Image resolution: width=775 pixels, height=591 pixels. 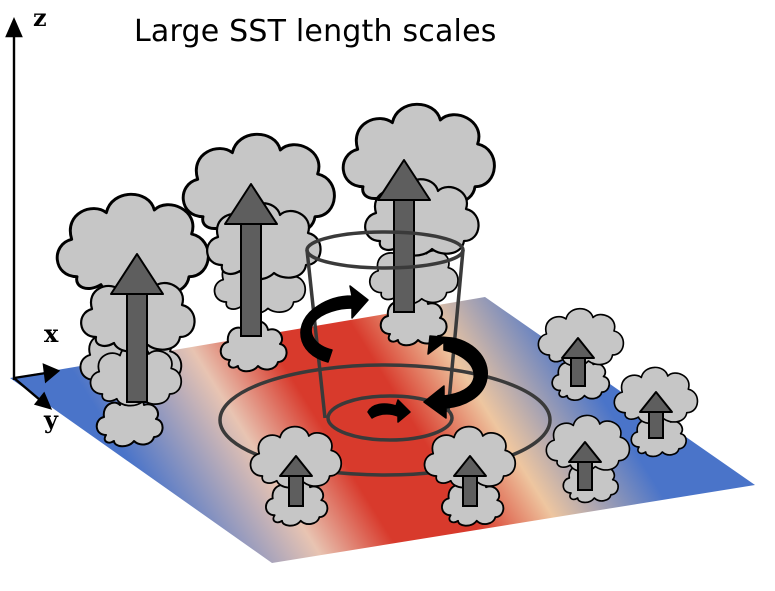 I want to click on rotation-arrow-right, so click(x=455, y=377).